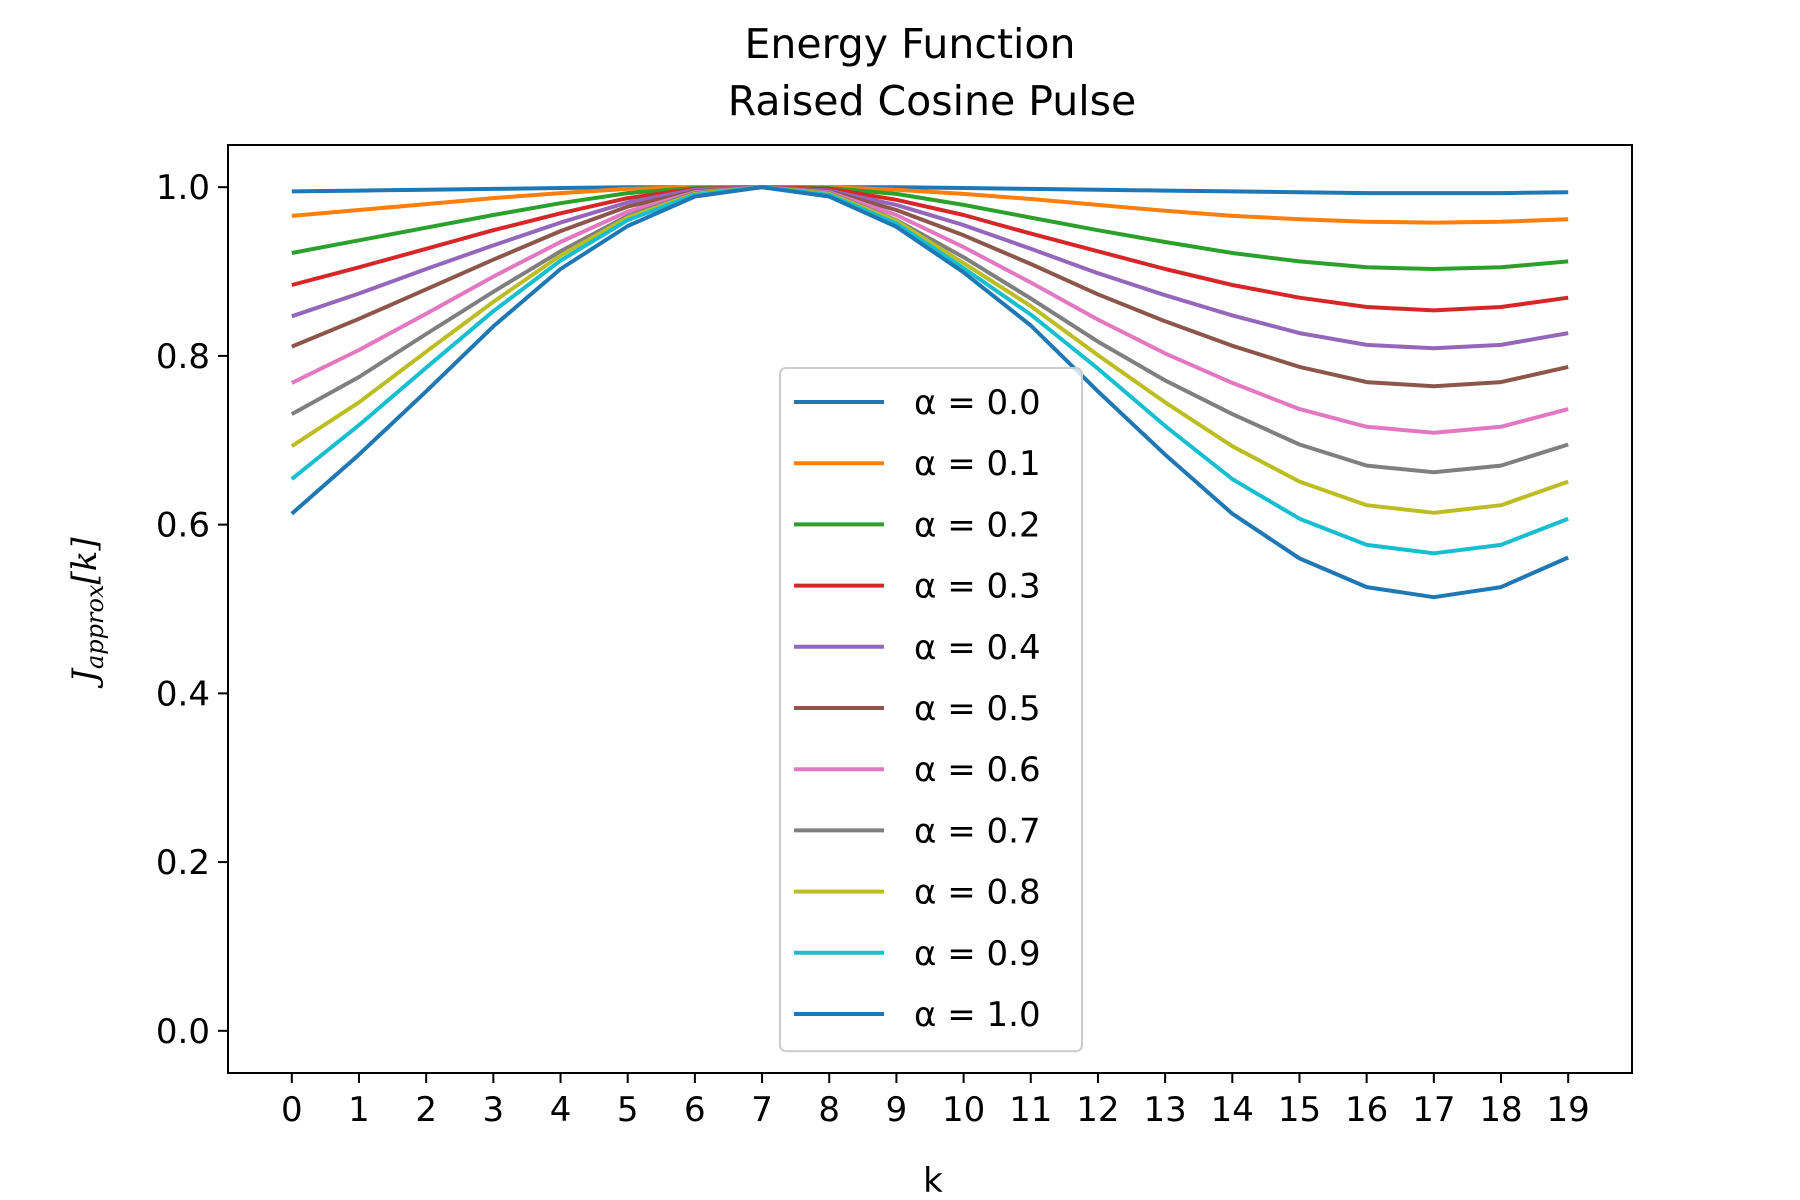 Image resolution: width=1800 pixels, height=1200 pixels. I want to click on legend-label: α = 0.3, so click(977, 587).